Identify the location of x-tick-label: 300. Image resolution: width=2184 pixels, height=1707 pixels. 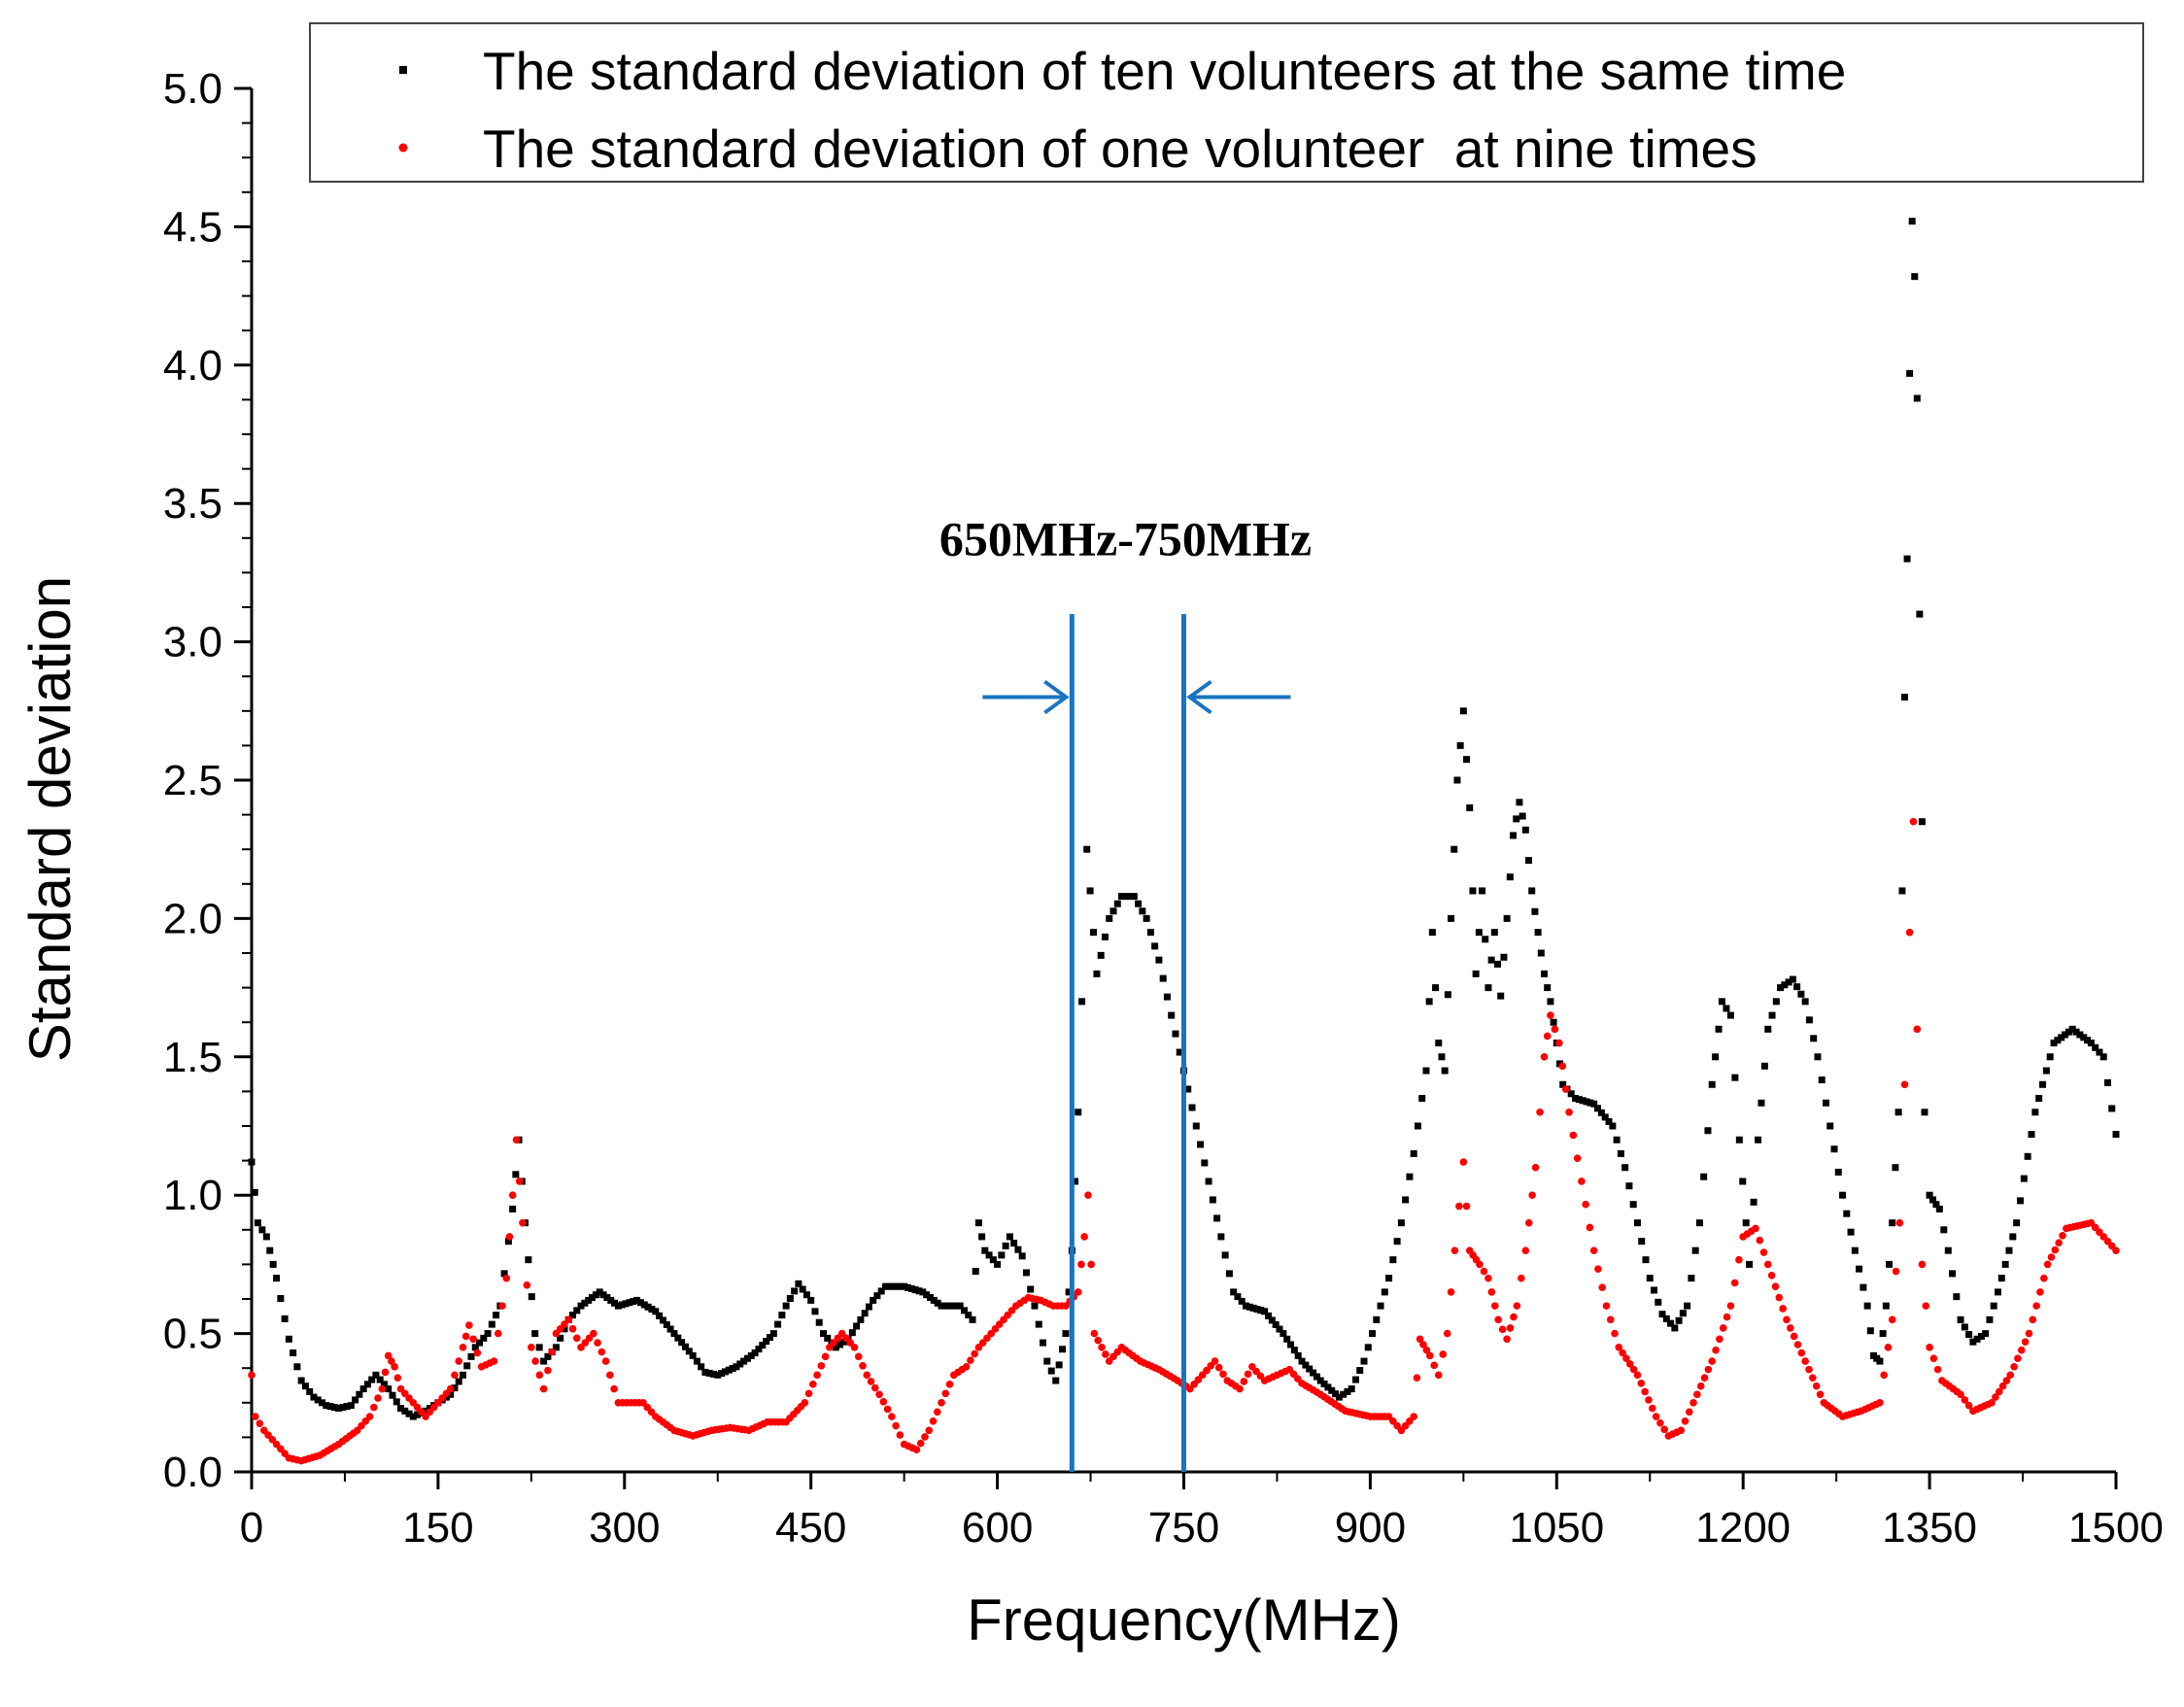
(624, 1528).